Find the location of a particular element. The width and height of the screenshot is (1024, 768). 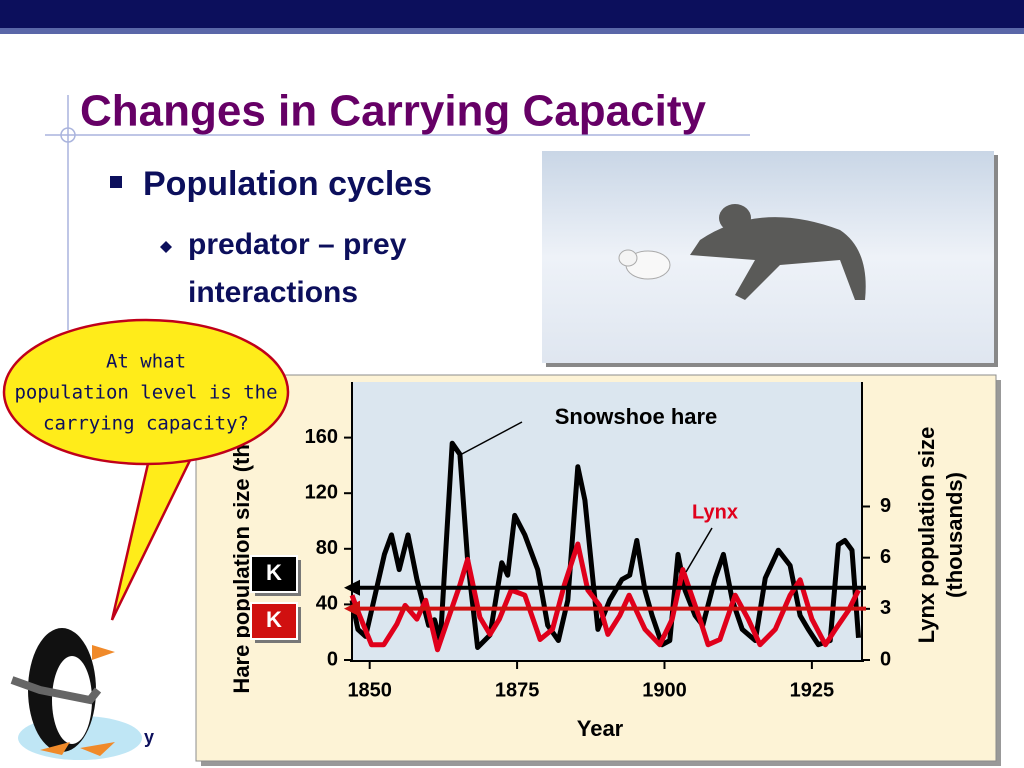

hare-head is located at coordinates (628, 258).